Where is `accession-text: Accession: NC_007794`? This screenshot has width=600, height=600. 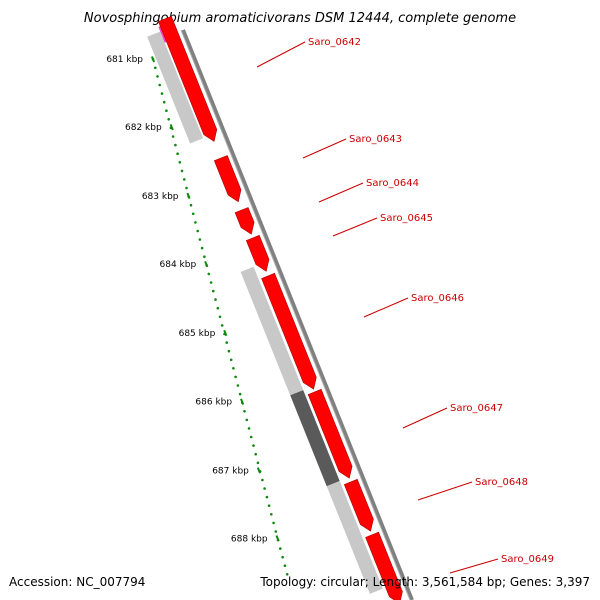 accession-text: Accession: NC_007794 is located at coordinates (77, 582).